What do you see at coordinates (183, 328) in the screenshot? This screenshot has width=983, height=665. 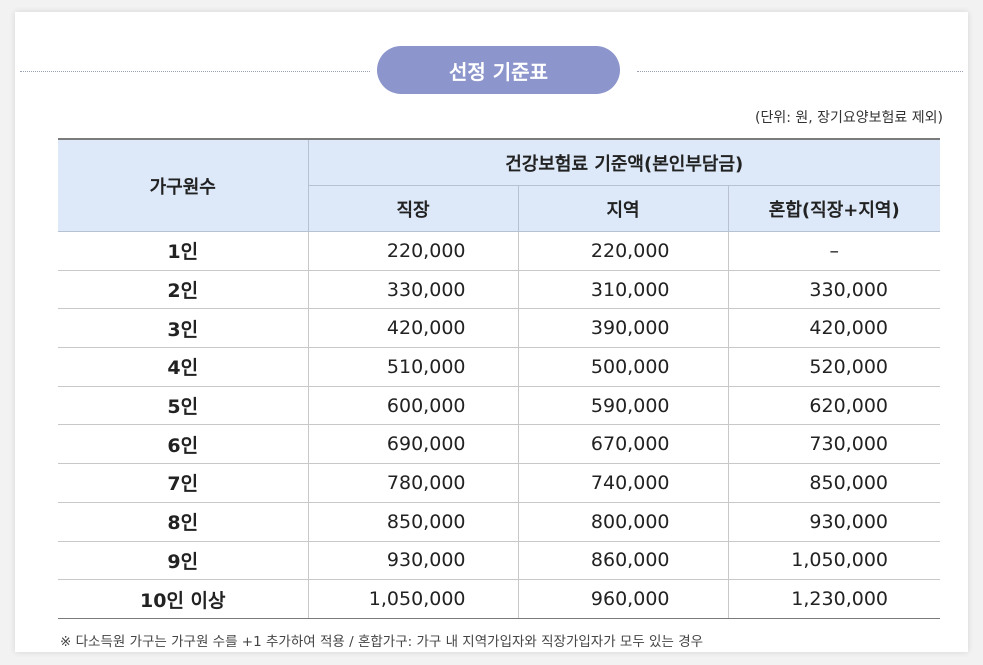 I see `household-cell: 3인` at bounding box center [183, 328].